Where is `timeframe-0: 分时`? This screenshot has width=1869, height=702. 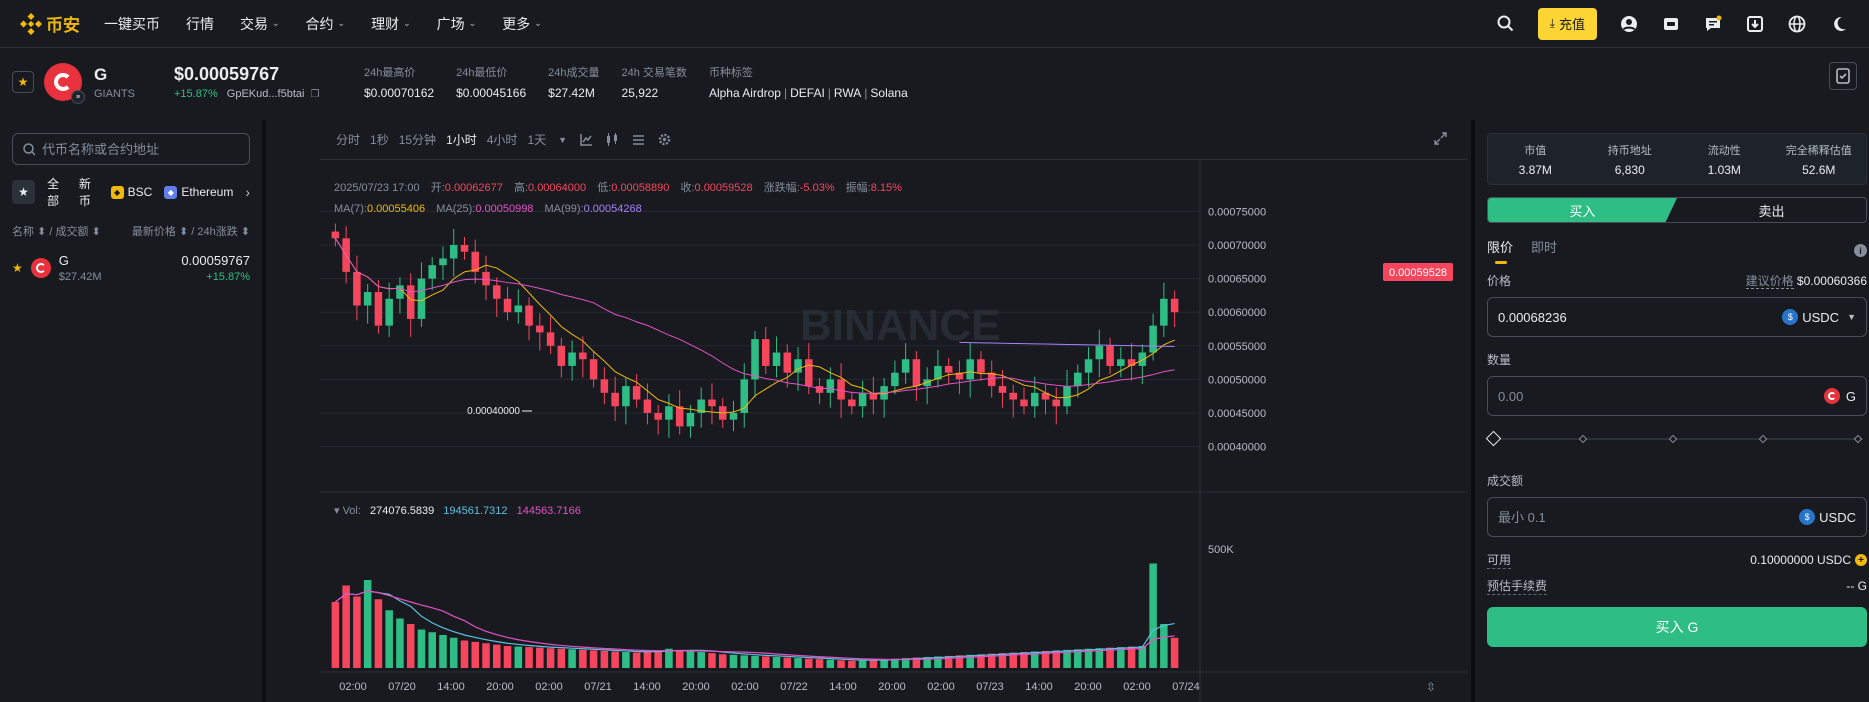 timeframe-0: 分时 is located at coordinates (348, 140).